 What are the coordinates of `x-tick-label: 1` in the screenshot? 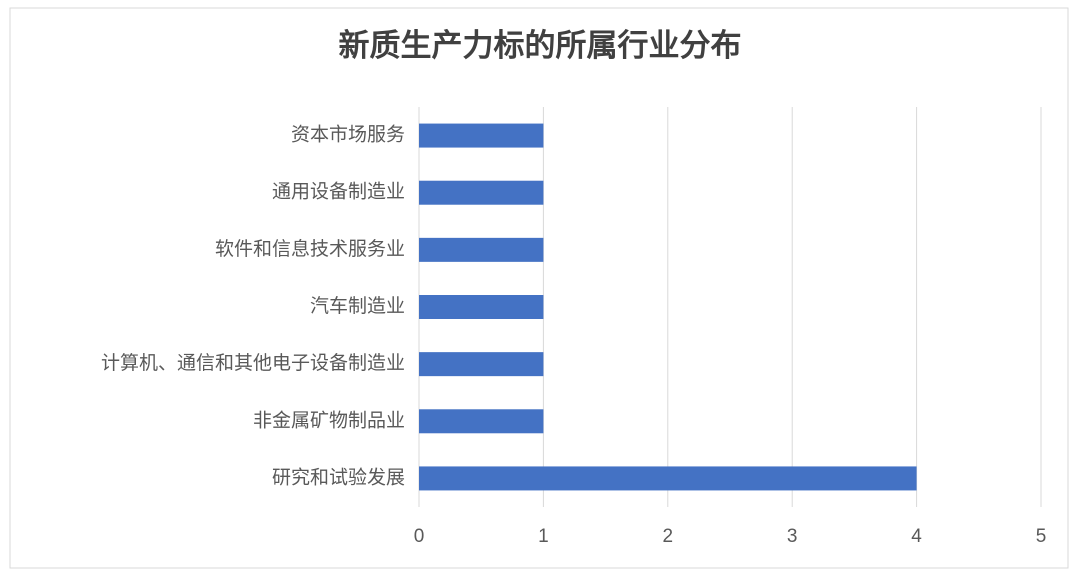 It's located at (543, 536).